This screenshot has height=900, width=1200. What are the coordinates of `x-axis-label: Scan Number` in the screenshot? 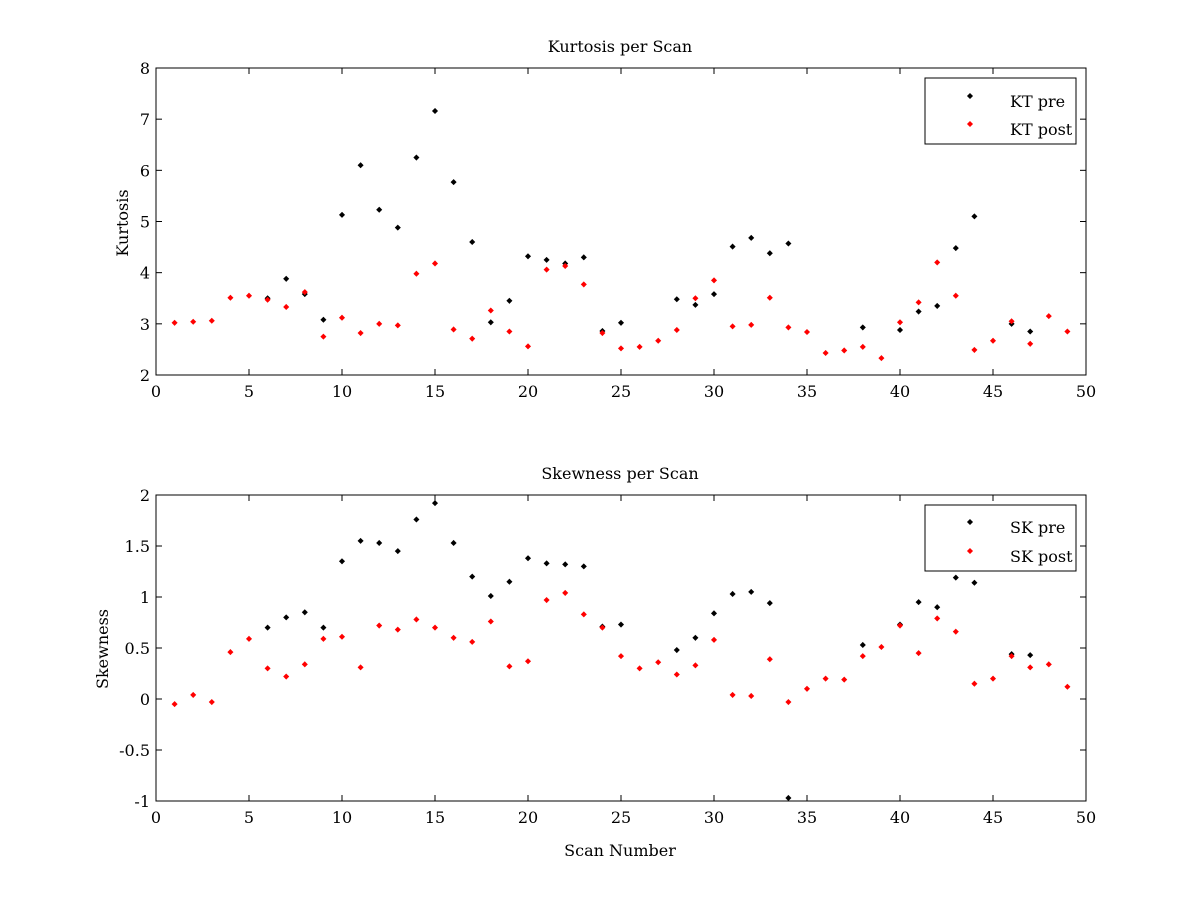 It's located at (620, 850).